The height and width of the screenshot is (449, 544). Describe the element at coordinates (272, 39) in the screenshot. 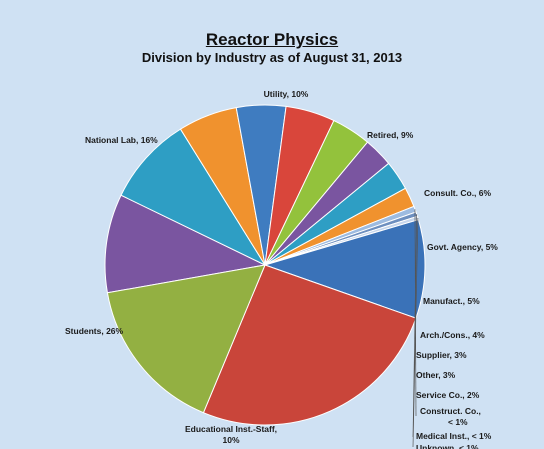

I see `chart-title: Reactor Physics` at that location.